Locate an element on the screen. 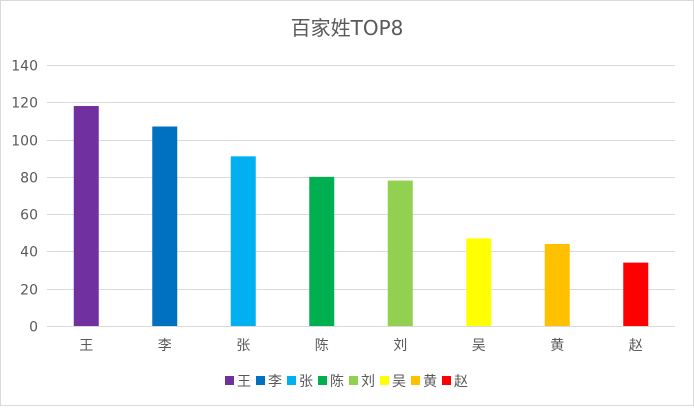 The image size is (694, 409). x-category-label: 陈 is located at coordinates (322, 345).